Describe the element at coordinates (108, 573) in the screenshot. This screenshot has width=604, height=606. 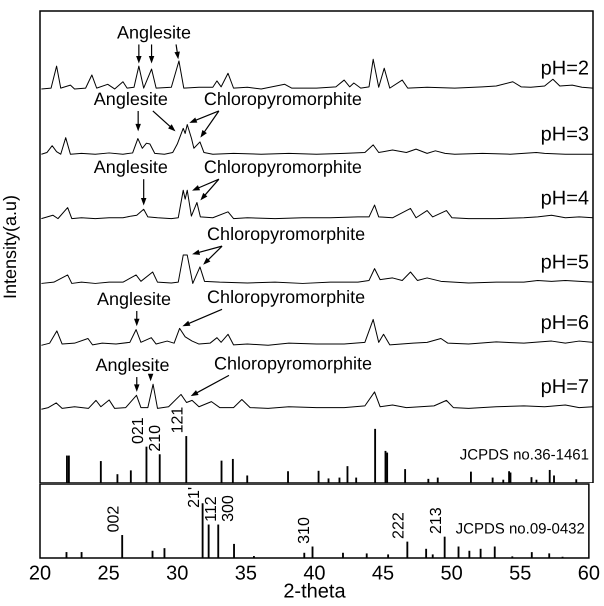
I see `x-tick-label: 25` at that location.